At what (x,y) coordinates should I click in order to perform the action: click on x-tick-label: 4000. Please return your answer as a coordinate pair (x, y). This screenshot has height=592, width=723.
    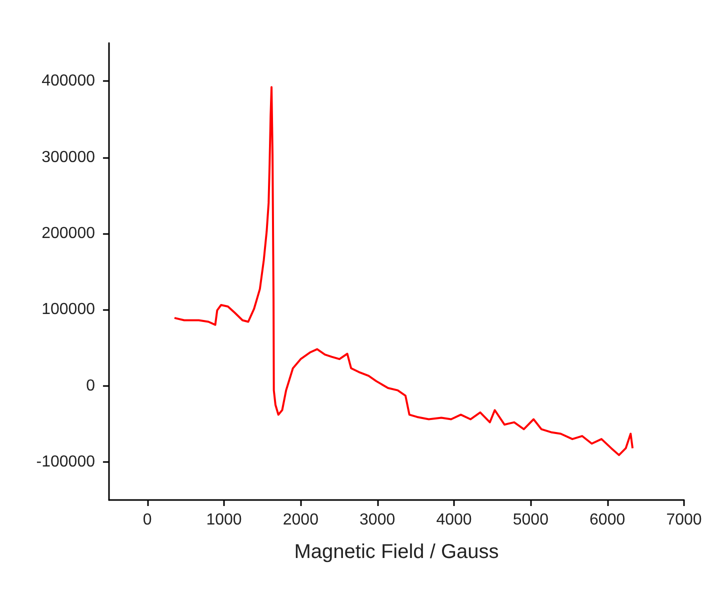
    Looking at the image, I should click on (454, 520).